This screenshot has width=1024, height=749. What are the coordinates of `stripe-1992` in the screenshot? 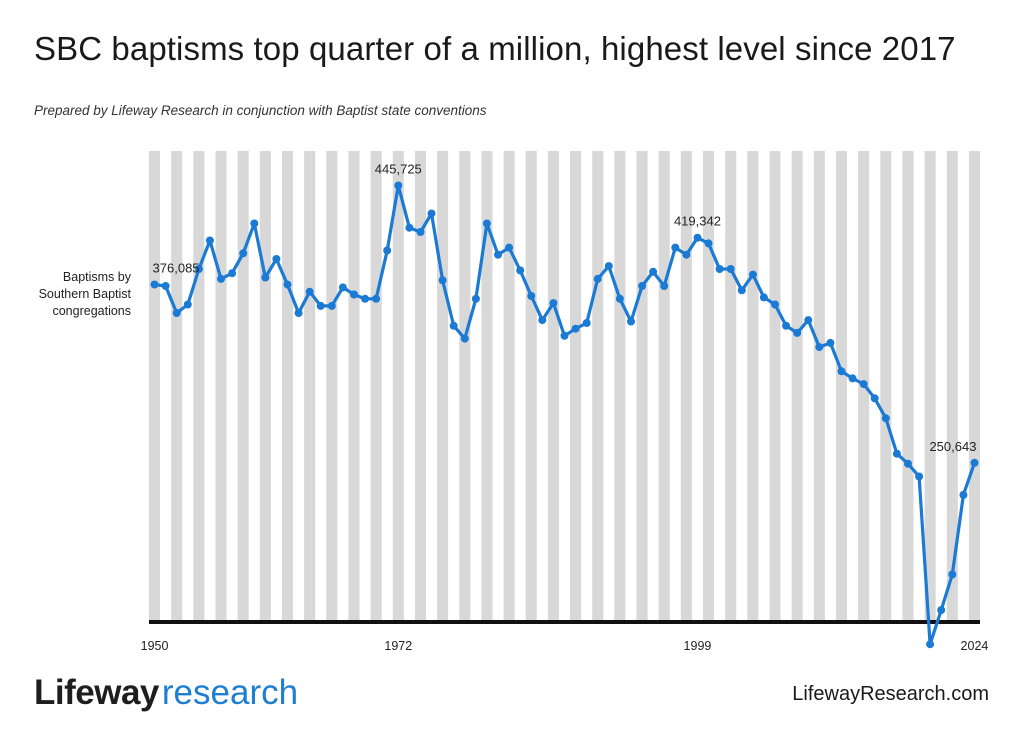 It's located at (620, 385).